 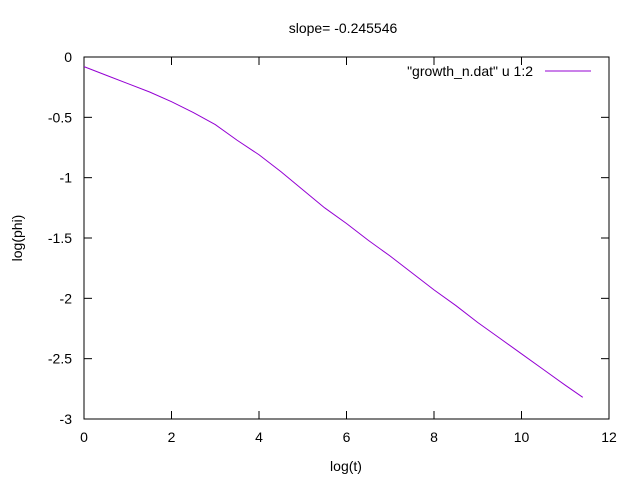 I want to click on x-tick-label: 6, so click(x=347, y=437).